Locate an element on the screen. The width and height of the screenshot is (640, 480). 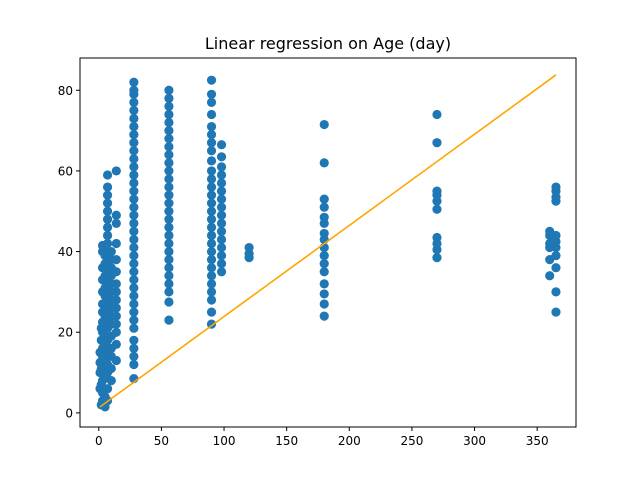
x-tick-label: 100 is located at coordinates (224, 441).